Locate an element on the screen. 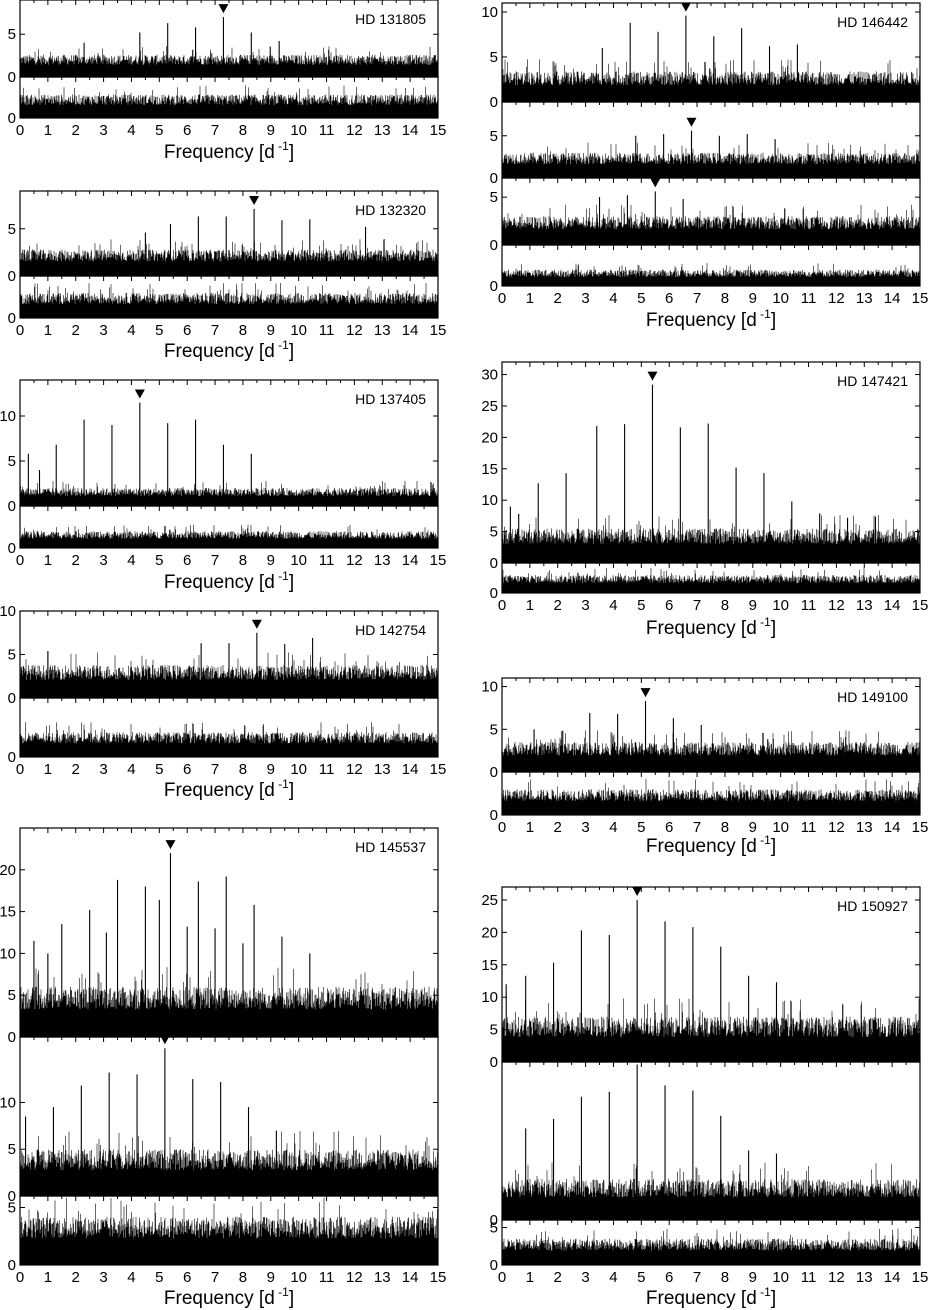  y-tick-label: 20 is located at coordinates (489, 932).